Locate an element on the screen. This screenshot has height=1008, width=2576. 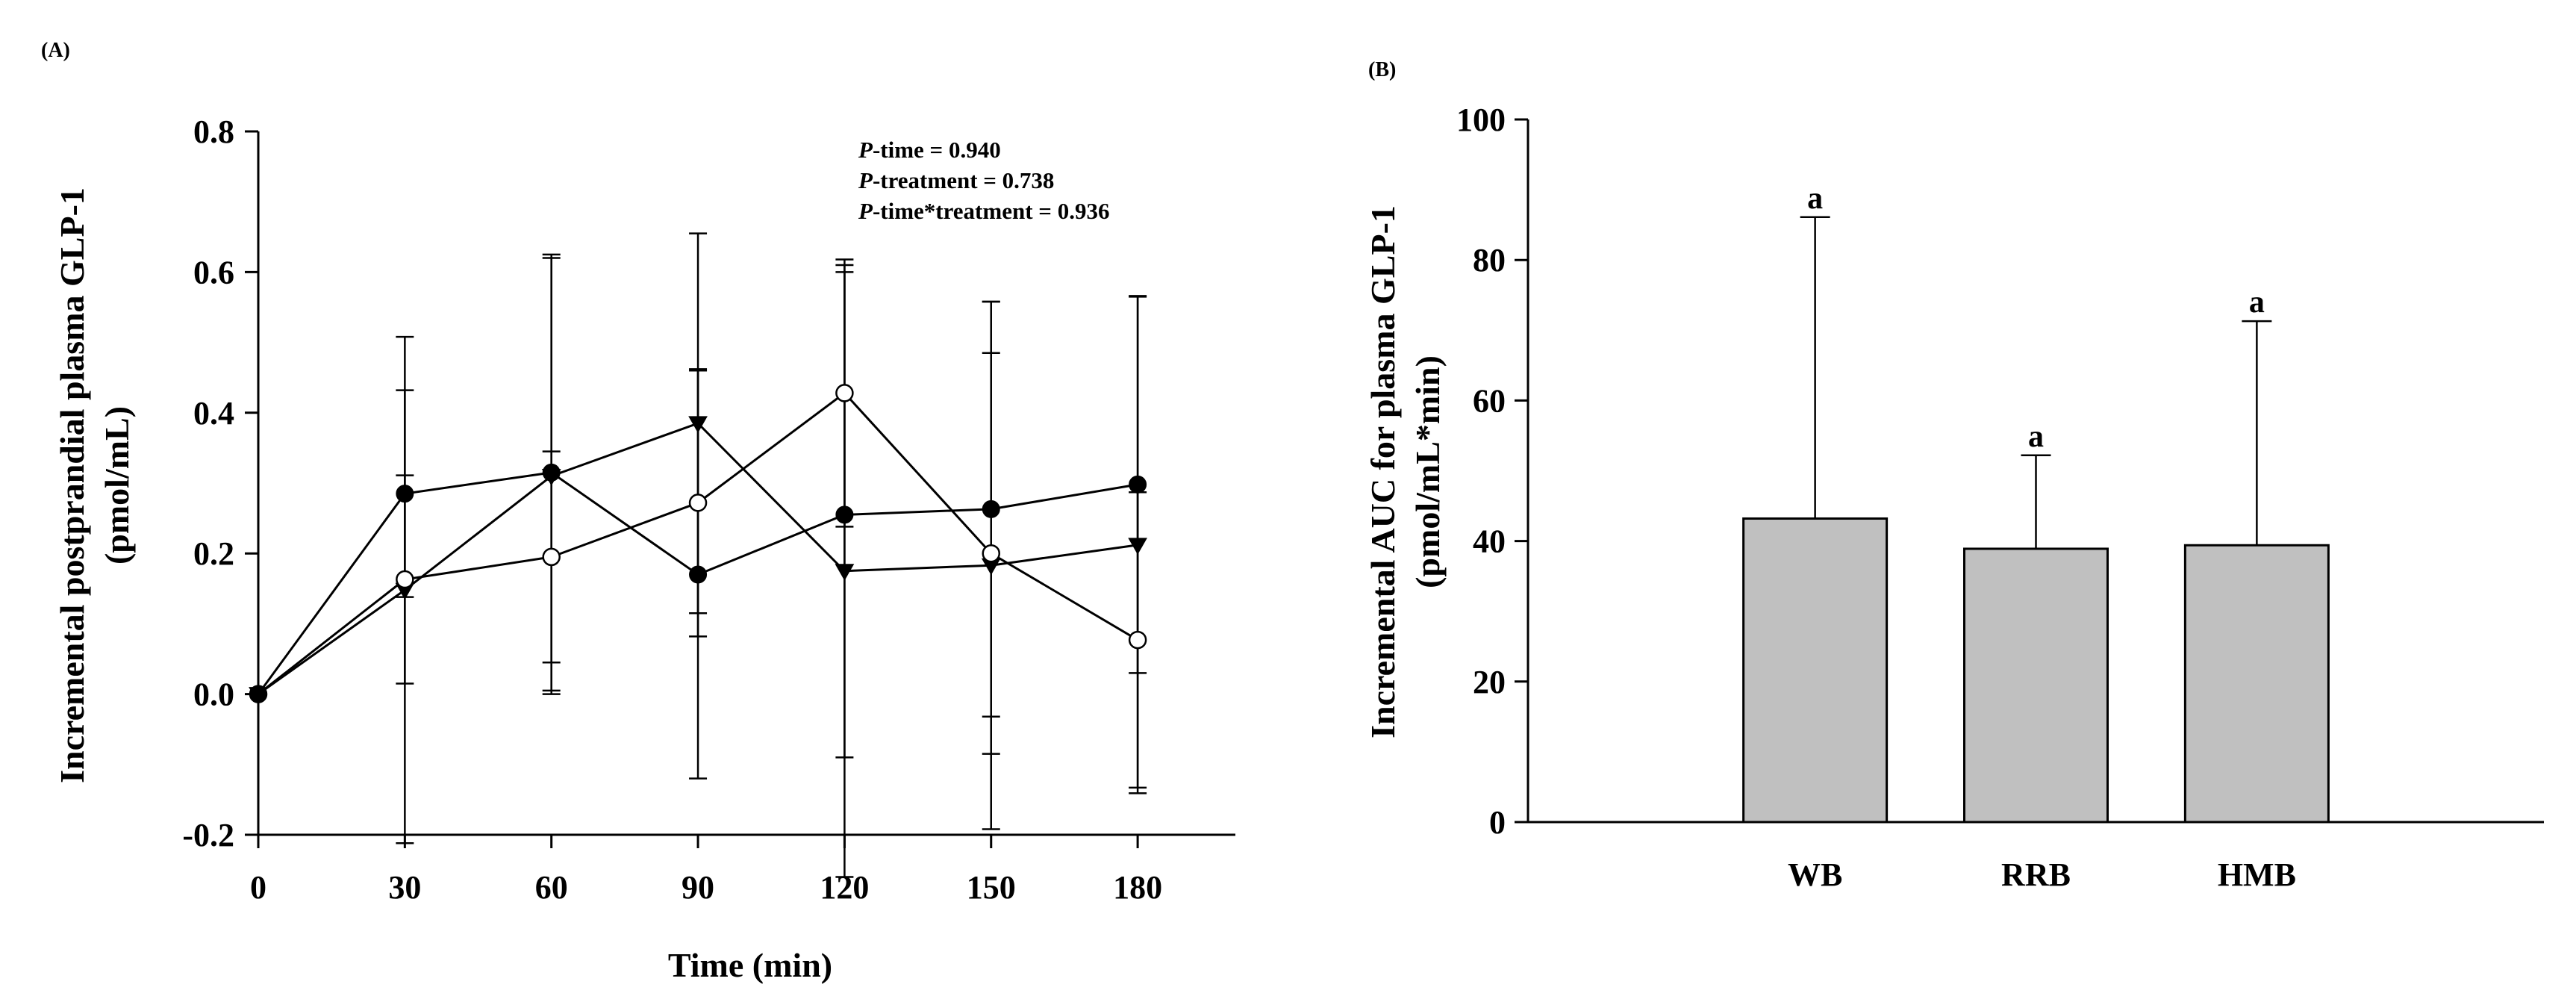
panel-a-y-tick-label: -0.2 is located at coordinates (208, 835).